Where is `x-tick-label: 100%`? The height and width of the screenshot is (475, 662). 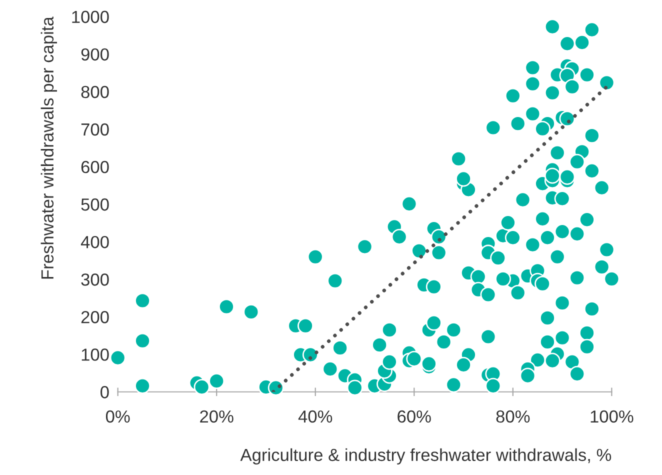
x-tick-label: 100% is located at coordinates (612, 416).